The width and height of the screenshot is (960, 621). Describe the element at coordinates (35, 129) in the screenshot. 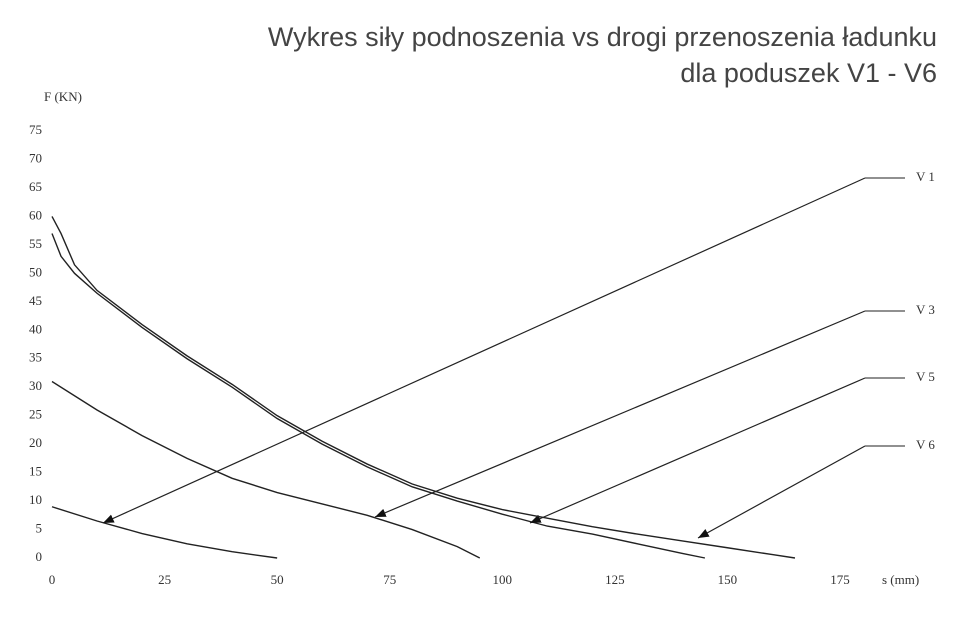

I see `y-tick-label: 75` at that location.